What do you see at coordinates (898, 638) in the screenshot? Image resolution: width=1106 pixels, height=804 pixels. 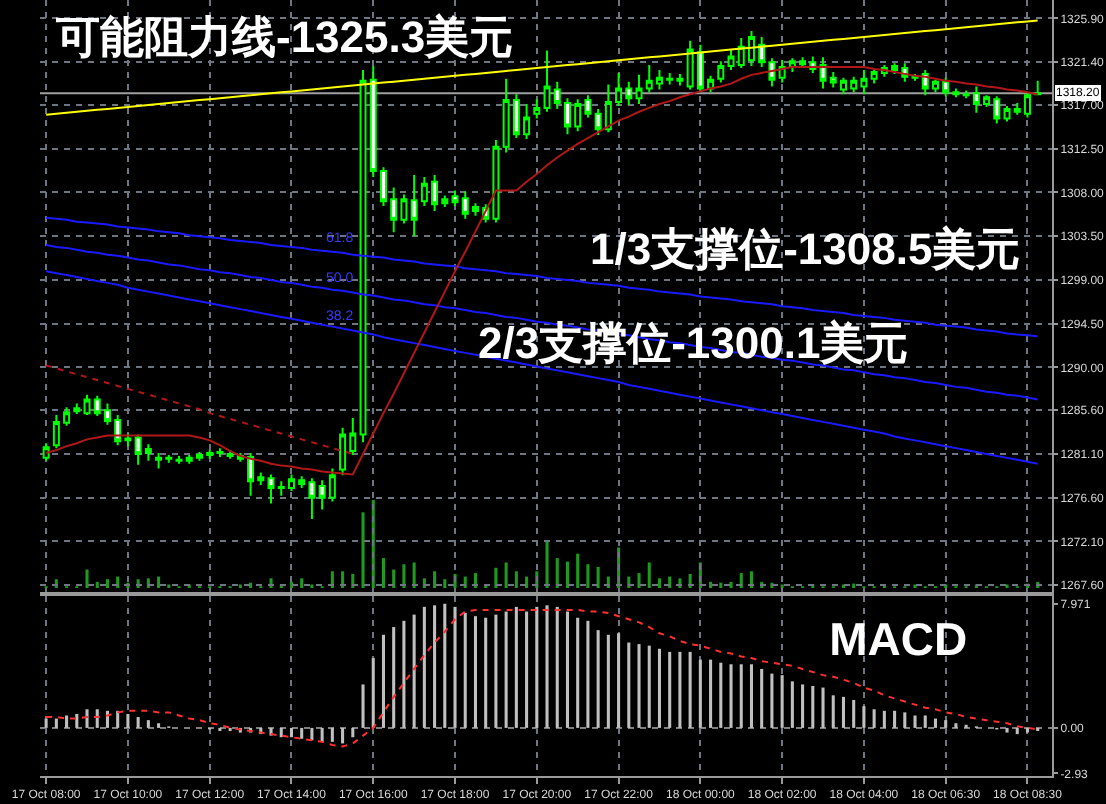 I see `chart-title: MACD` at bounding box center [898, 638].